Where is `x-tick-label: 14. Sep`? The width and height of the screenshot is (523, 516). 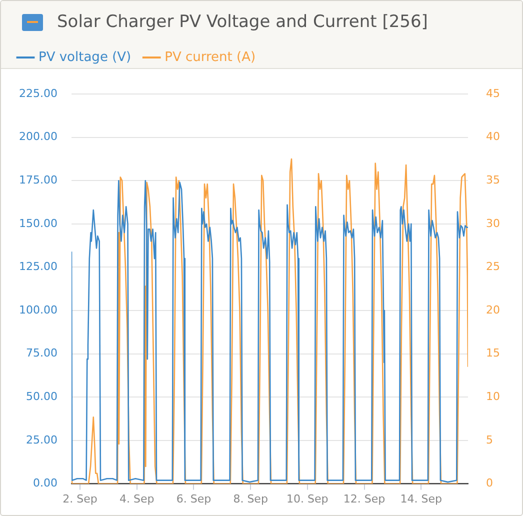 x-tick-label: 14. Sep is located at coordinates (421, 499).